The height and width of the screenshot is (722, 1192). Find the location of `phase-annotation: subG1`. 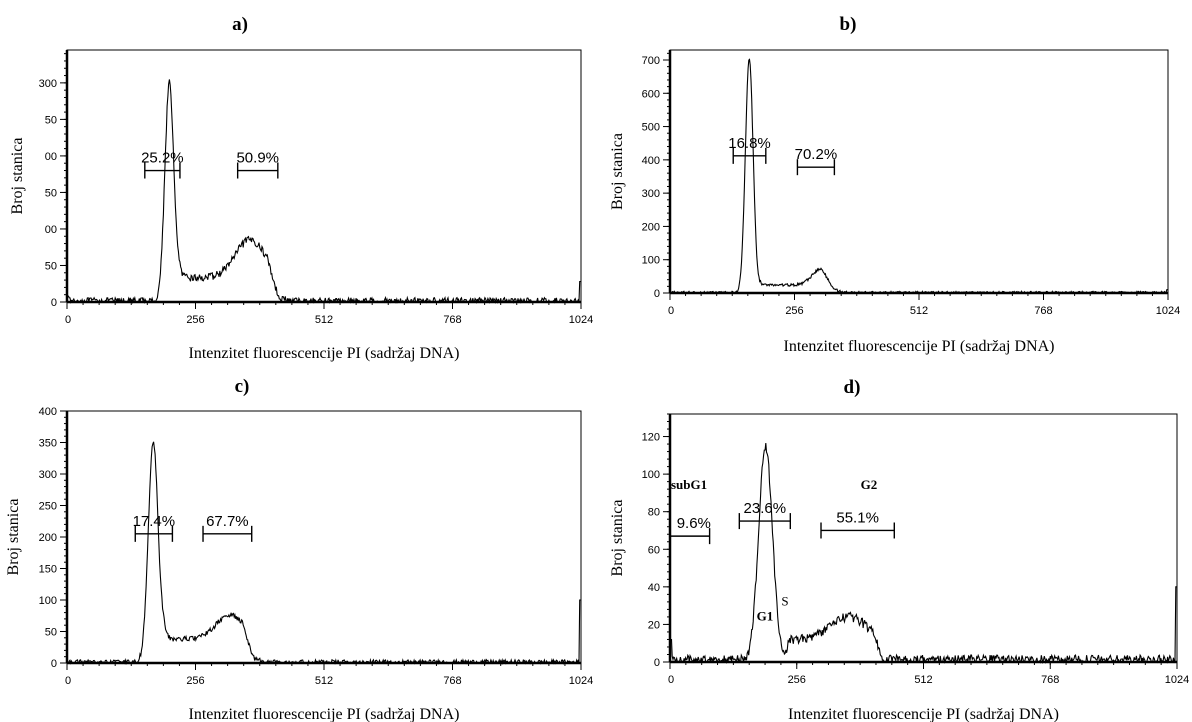

phase-annotation: subG1 is located at coordinates (689, 484).